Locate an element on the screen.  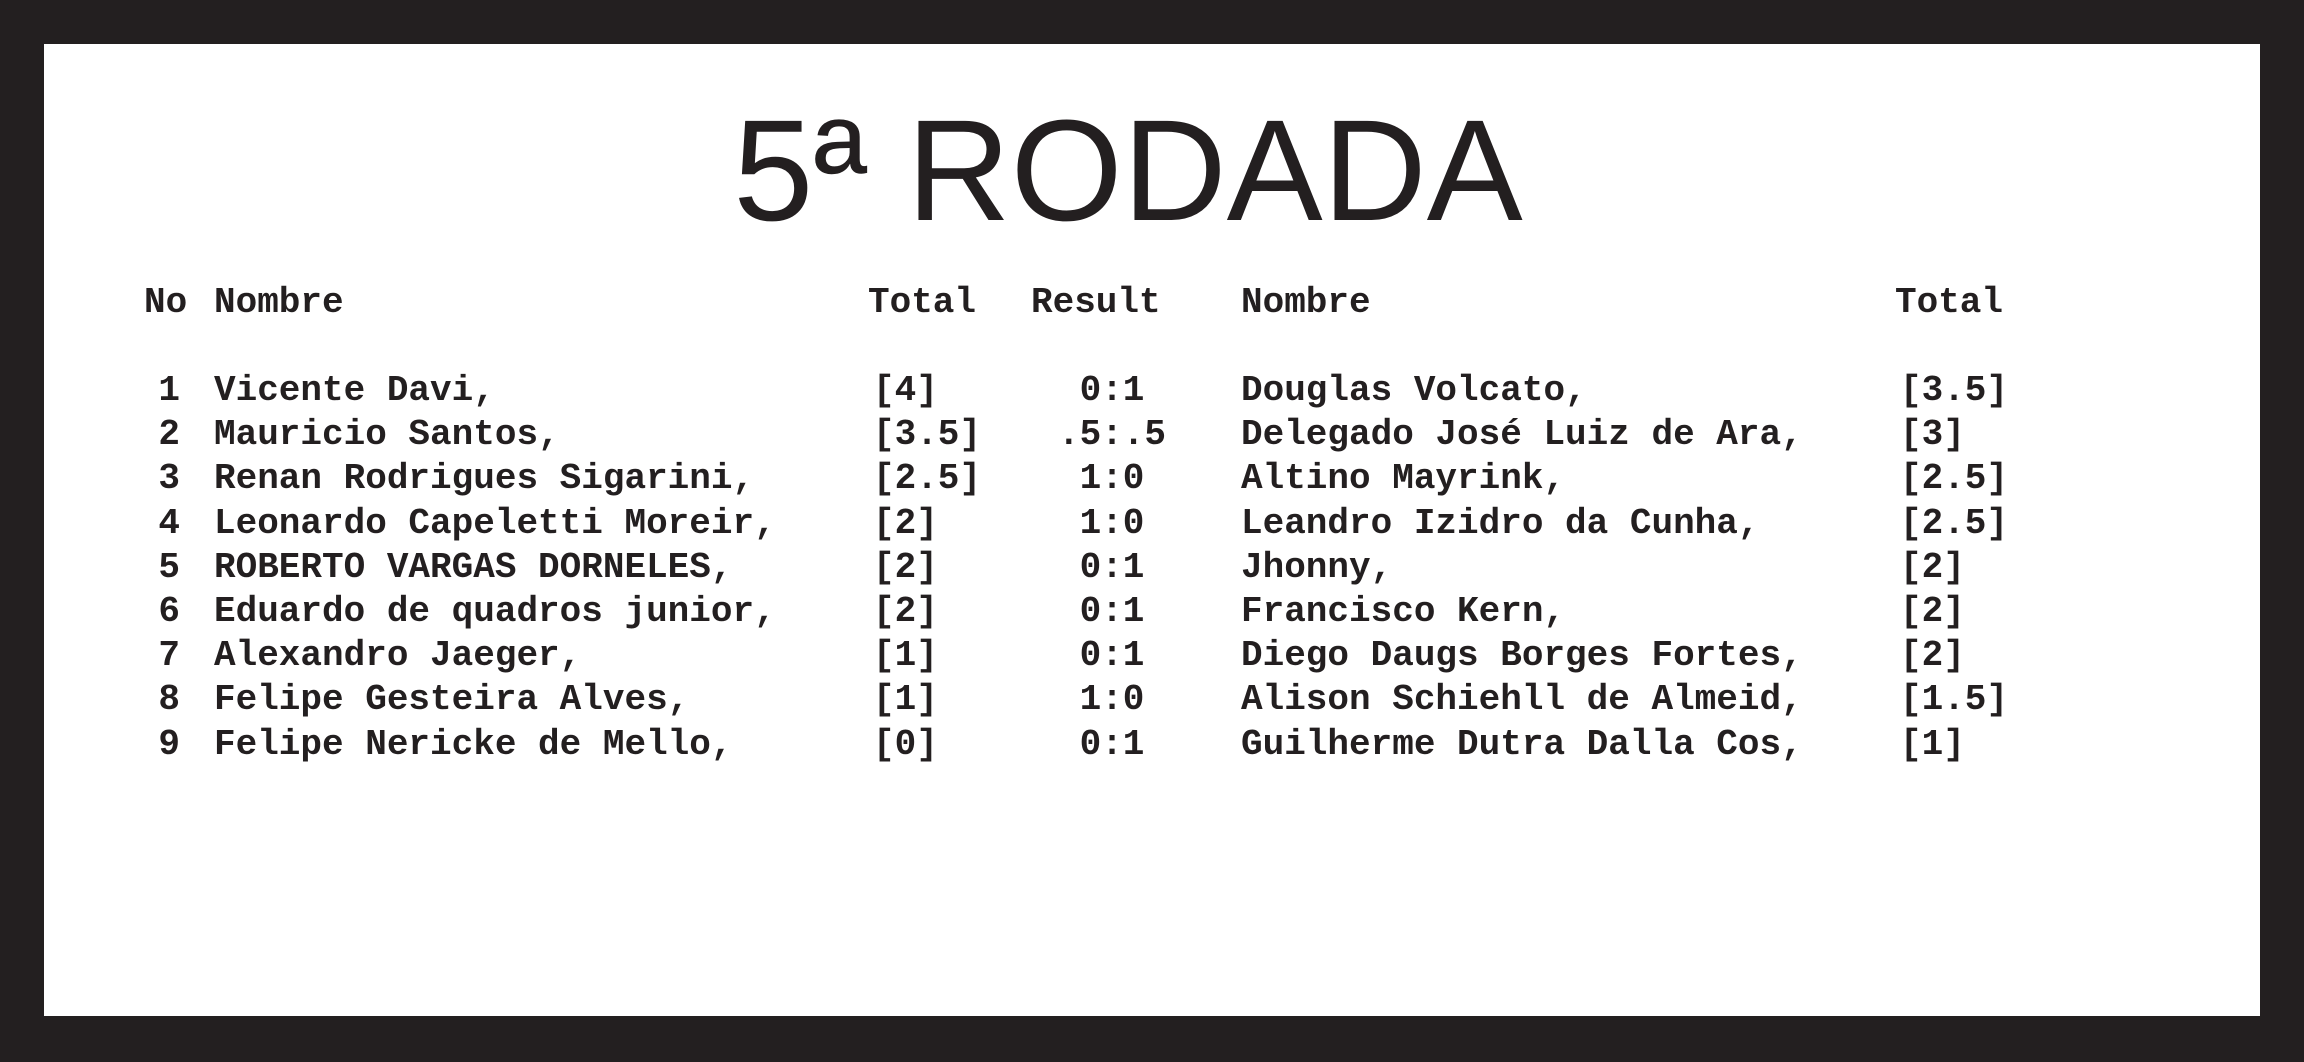
header-name-left: Nombre is located at coordinates (279, 302).